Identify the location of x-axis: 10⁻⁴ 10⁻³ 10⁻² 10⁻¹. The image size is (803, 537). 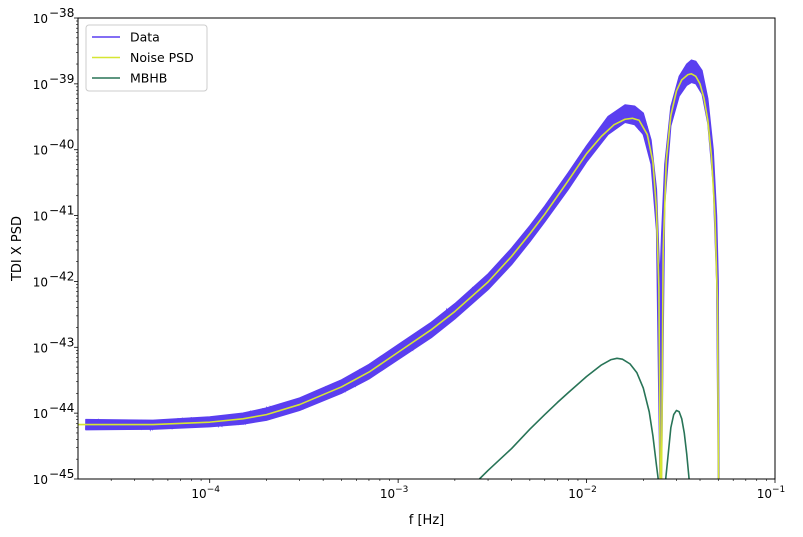
(448, 490).